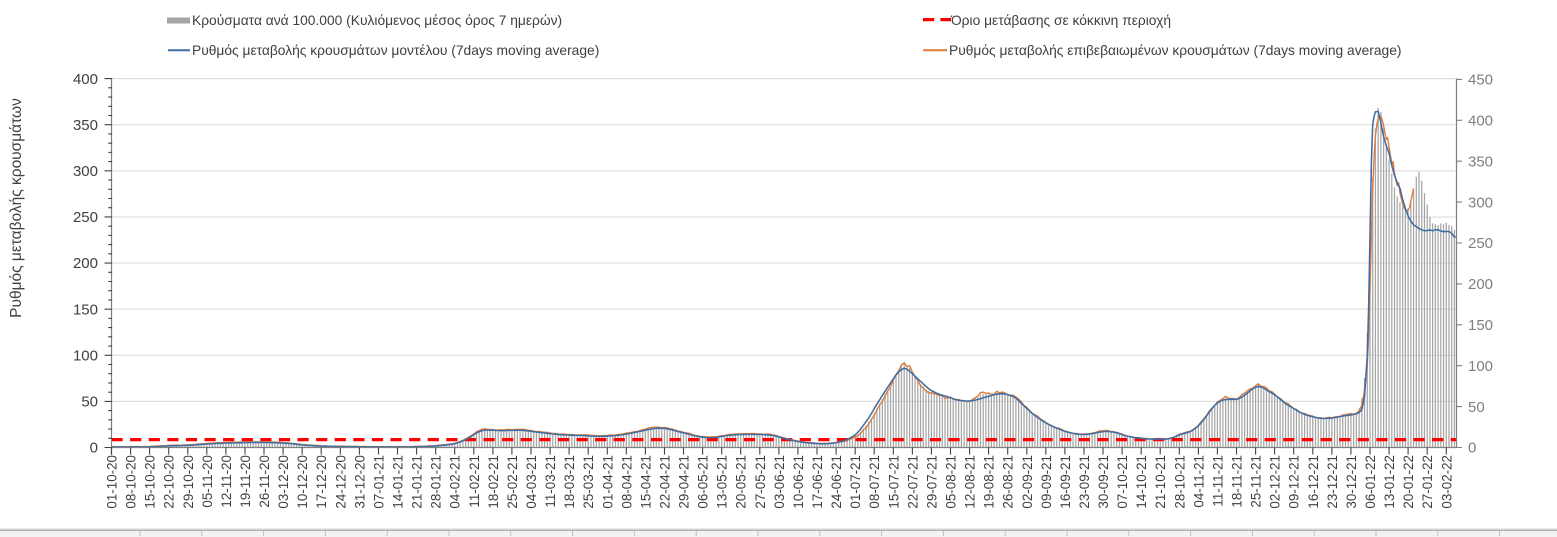 This screenshot has height=537, width=1557. What do you see at coordinates (1275, 482) in the screenshot?
I see `svg-text: 02-12-21` at bounding box center [1275, 482].